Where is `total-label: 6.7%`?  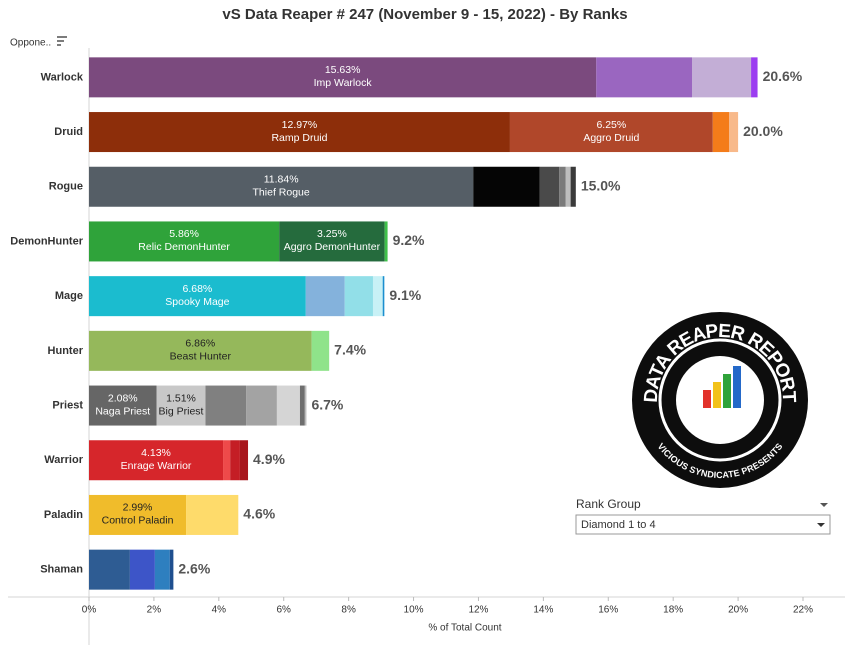
total-label: 6.7% is located at coordinates (327, 404).